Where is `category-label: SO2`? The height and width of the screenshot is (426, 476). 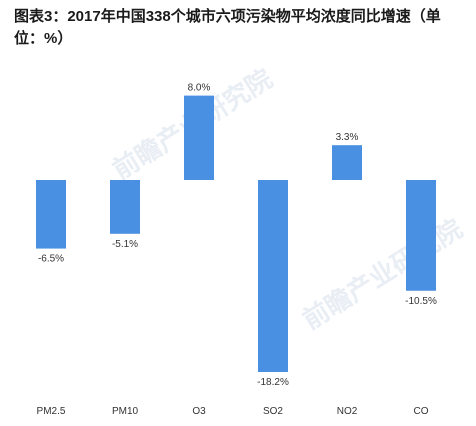
category-label: SO2 is located at coordinates (273, 411).